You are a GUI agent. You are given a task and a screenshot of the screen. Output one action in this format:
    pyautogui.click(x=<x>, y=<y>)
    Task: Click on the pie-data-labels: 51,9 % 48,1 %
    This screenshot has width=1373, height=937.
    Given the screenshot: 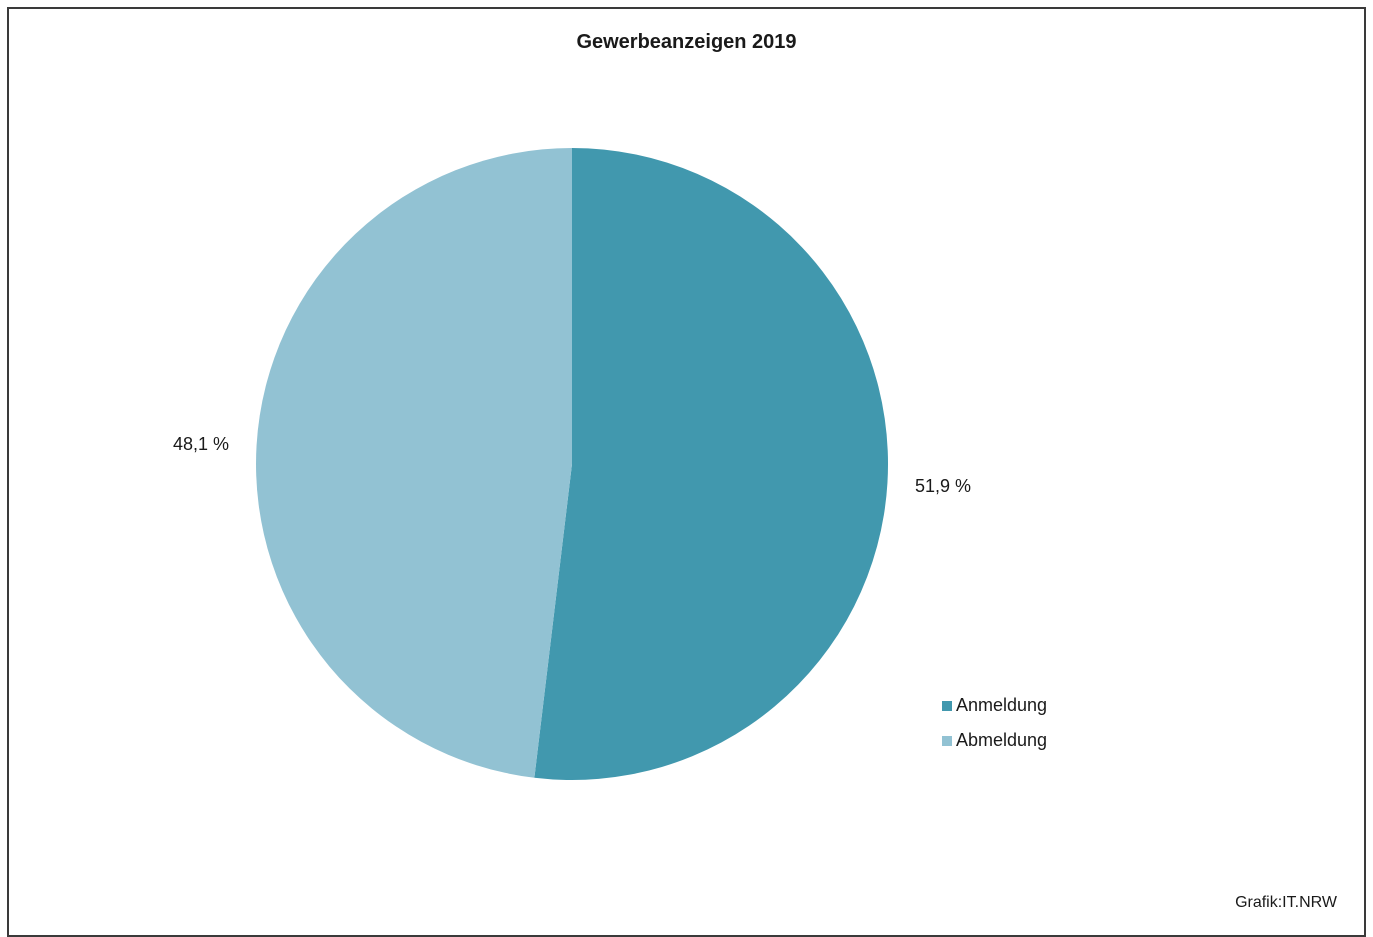 What is the action you would take?
    pyautogui.click(x=572, y=465)
    